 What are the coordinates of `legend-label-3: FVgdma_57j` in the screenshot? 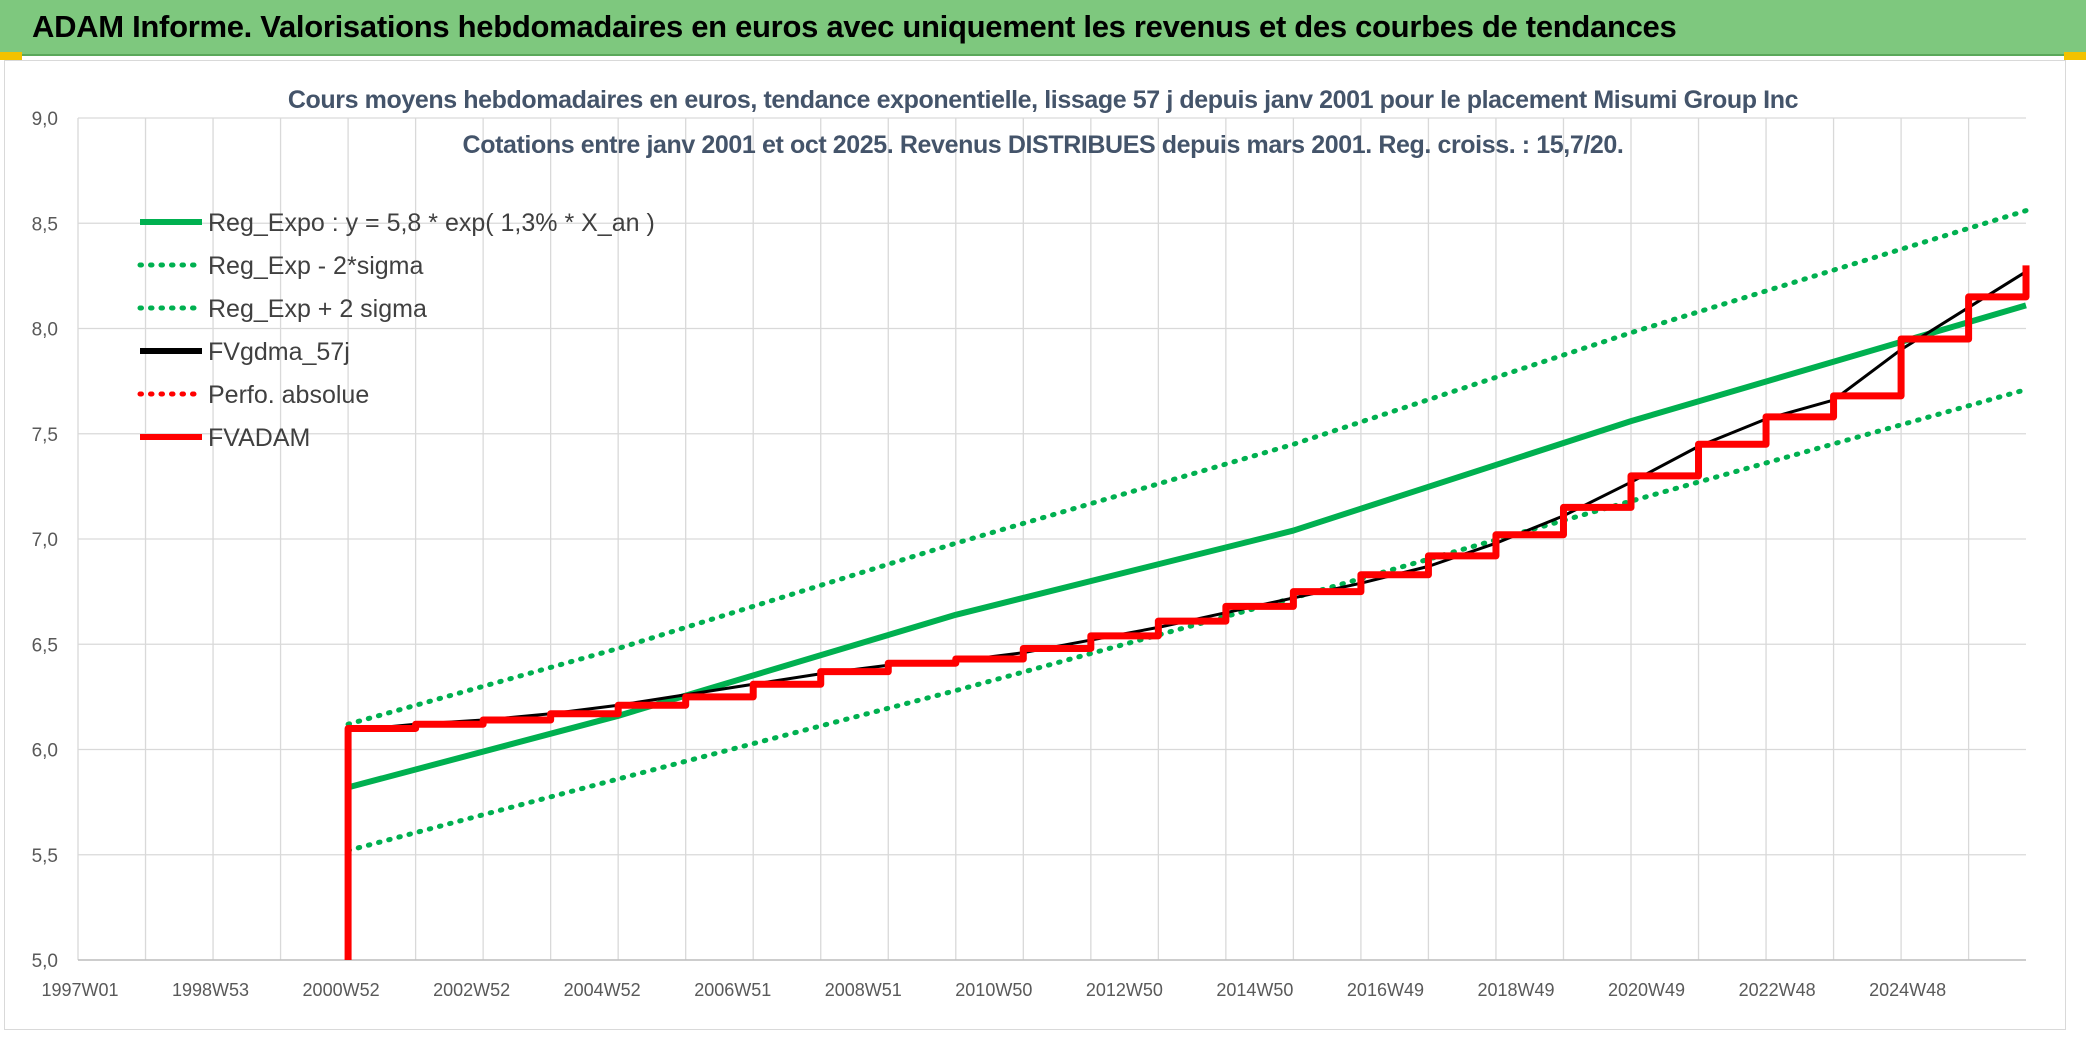 It's located at (279, 352).